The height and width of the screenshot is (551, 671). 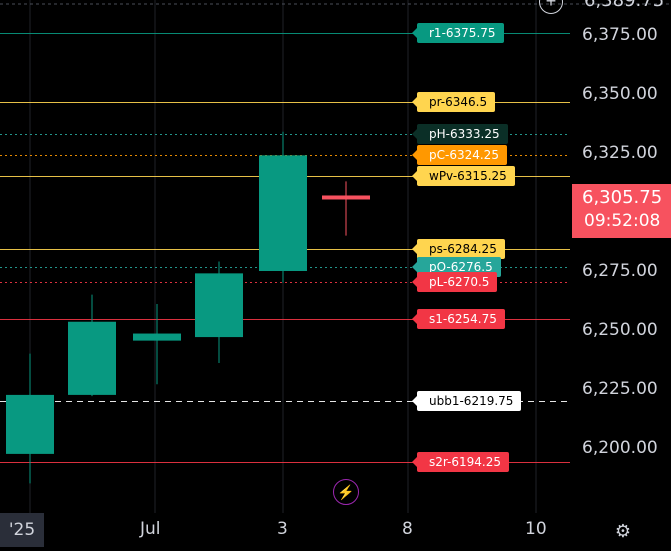 I want to click on lightning-icon: ⚡, so click(x=346, y=492).